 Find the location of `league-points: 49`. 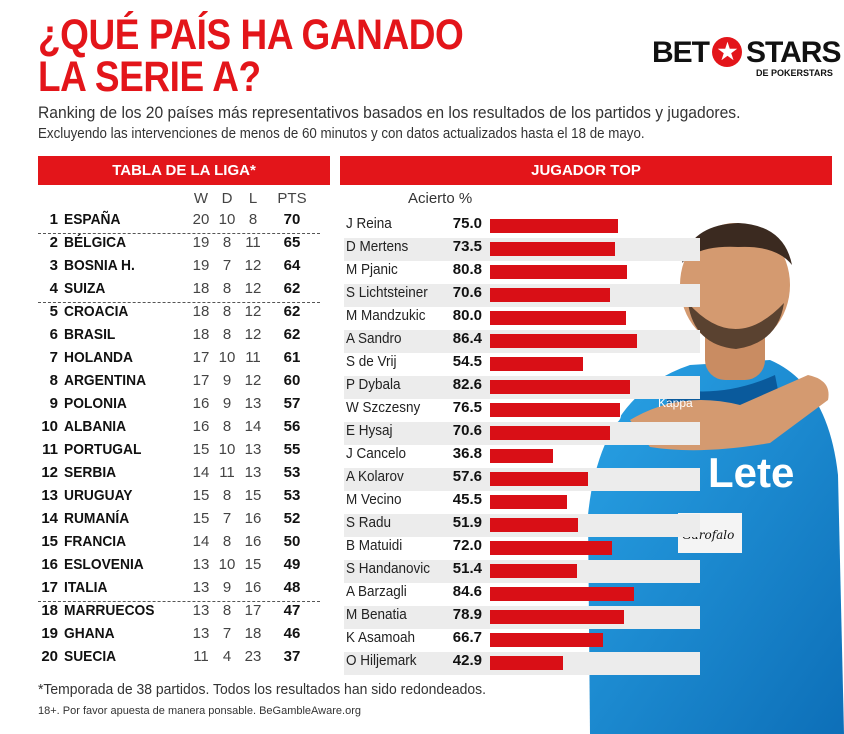

league-points: 49 is located at coordinates (292, 564).